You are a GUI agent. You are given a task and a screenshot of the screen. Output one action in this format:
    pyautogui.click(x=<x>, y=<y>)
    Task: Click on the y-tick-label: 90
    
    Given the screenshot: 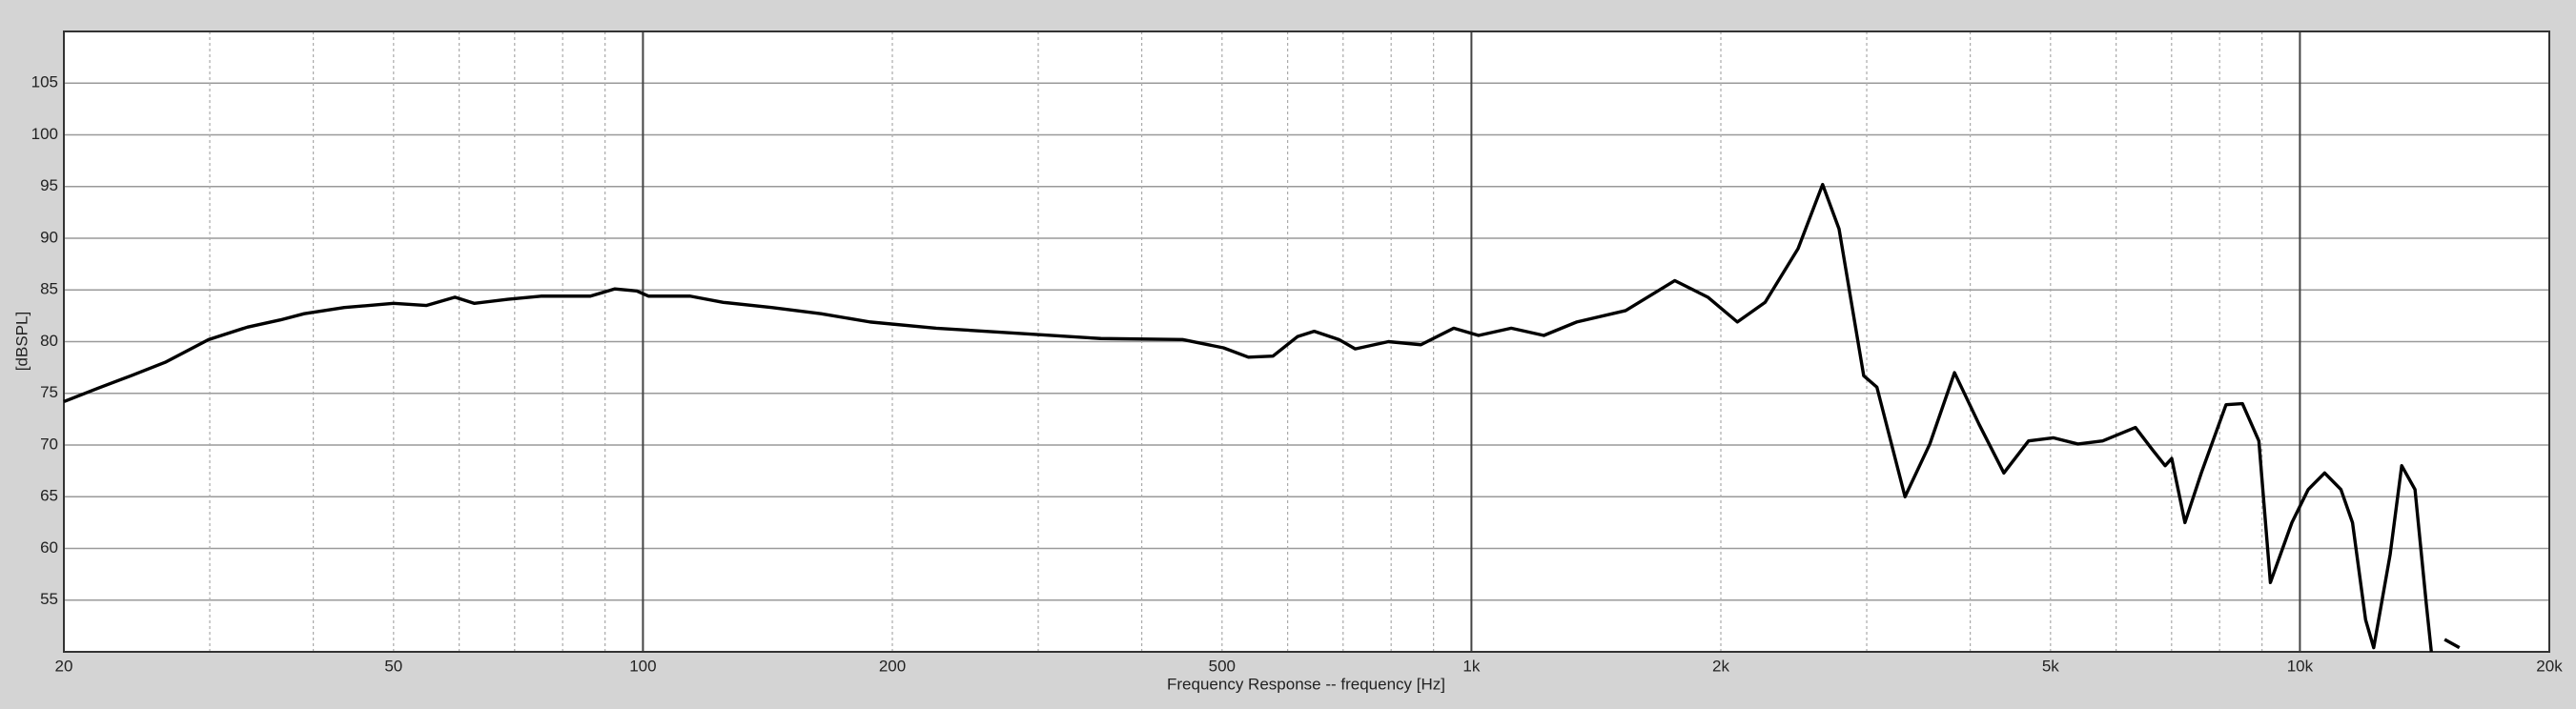 What is the action you would take?
    pyautogui.click(x=49, y=237)
    